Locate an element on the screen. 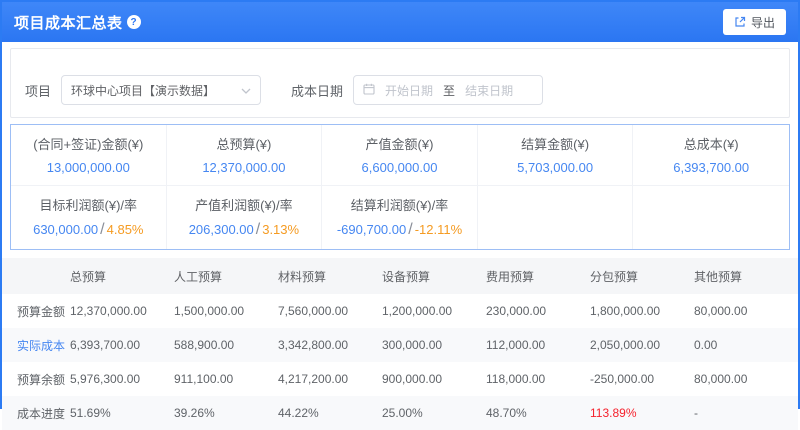  summary-amount: 630,000.00 is located at coordinates (66, 229).